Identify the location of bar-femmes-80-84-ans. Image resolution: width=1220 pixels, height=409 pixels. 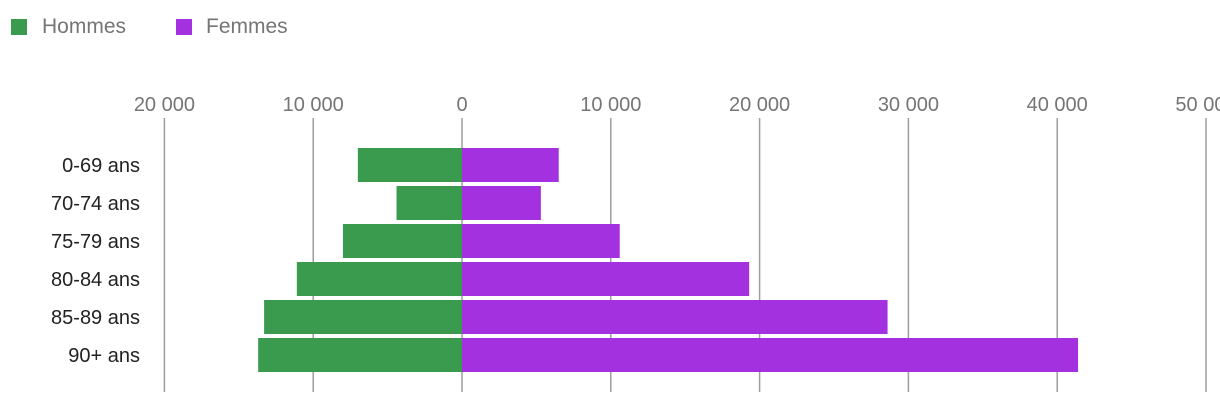
(606, 279).